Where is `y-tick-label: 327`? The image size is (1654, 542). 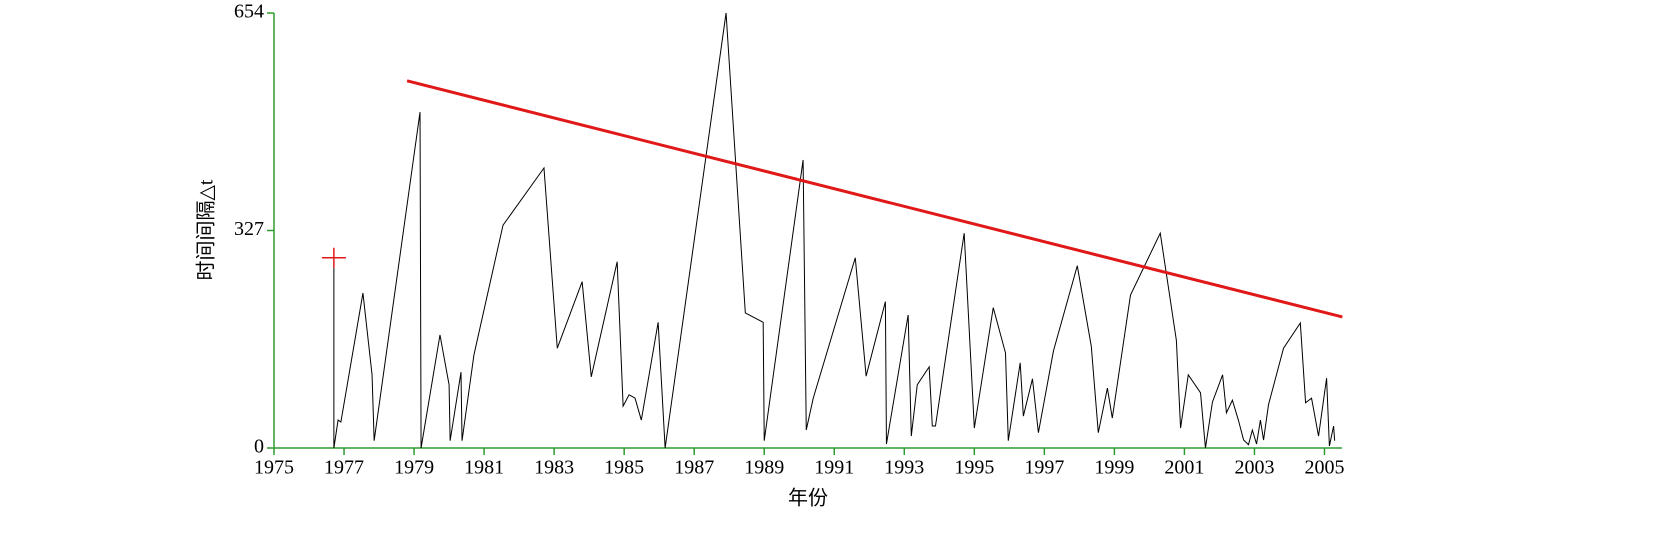
y-tick-label: 327 is located at coordinates (249, 229).